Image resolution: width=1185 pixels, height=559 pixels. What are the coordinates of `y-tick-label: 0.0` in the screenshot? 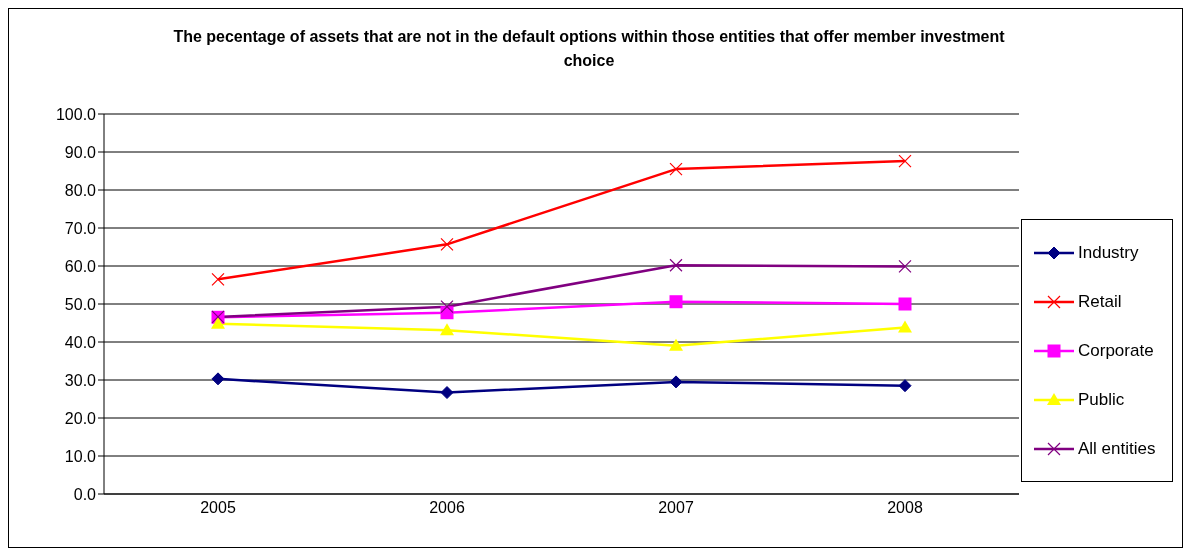 It's located at (85, 494).